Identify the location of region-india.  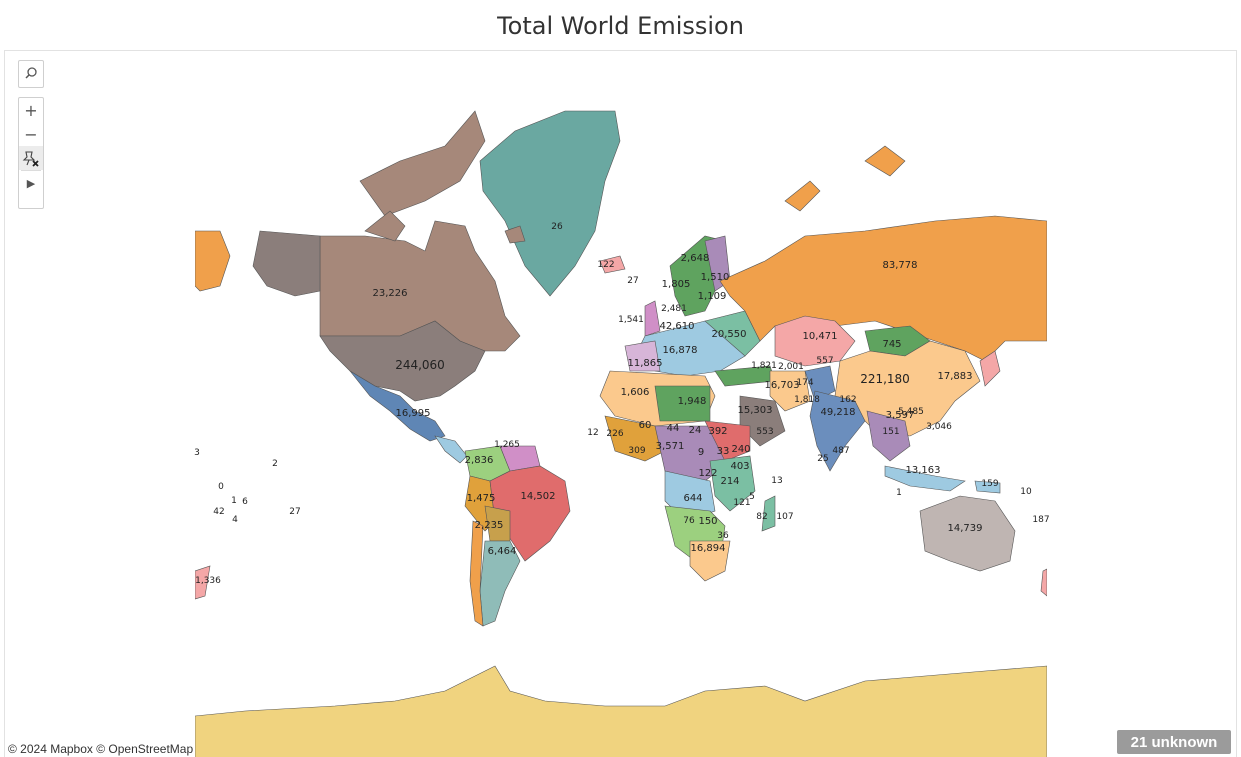
(837, 431).